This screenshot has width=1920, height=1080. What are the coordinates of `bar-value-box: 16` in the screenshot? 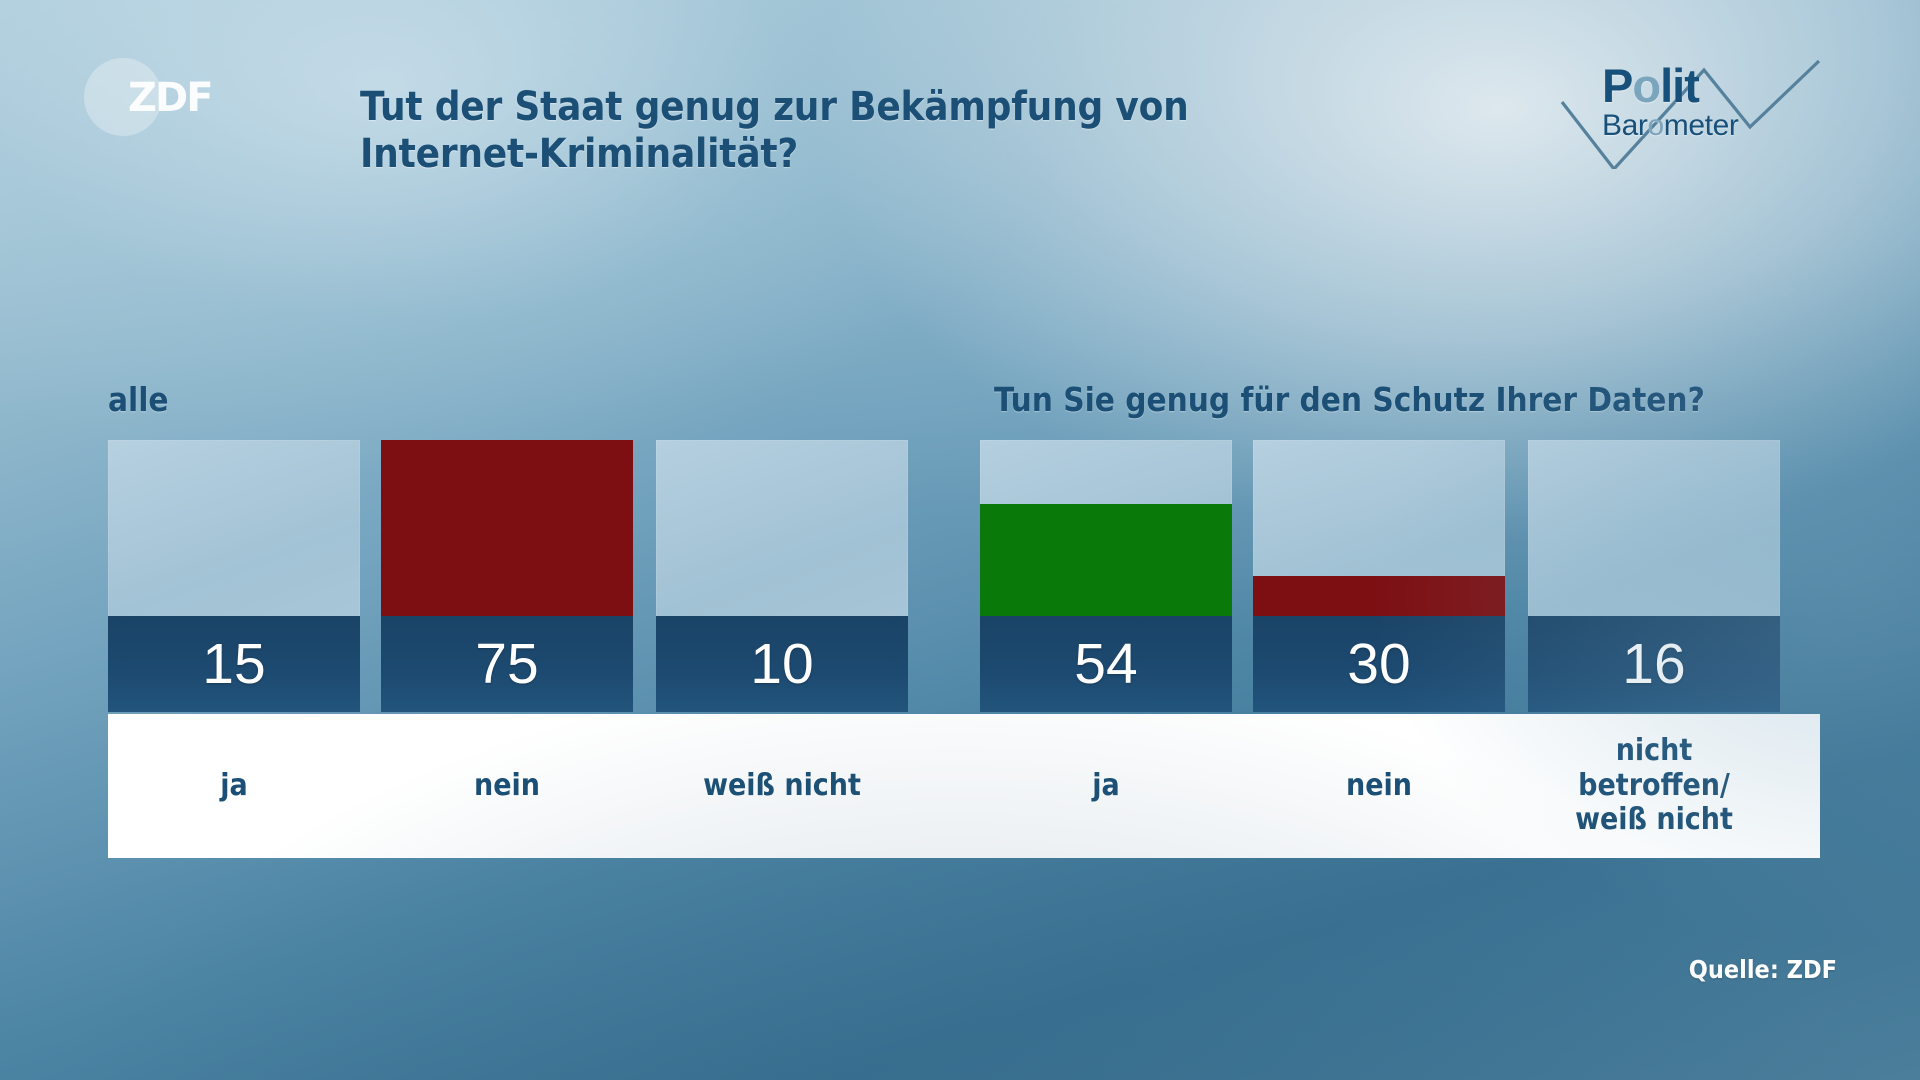 It's located at (1654, 664).